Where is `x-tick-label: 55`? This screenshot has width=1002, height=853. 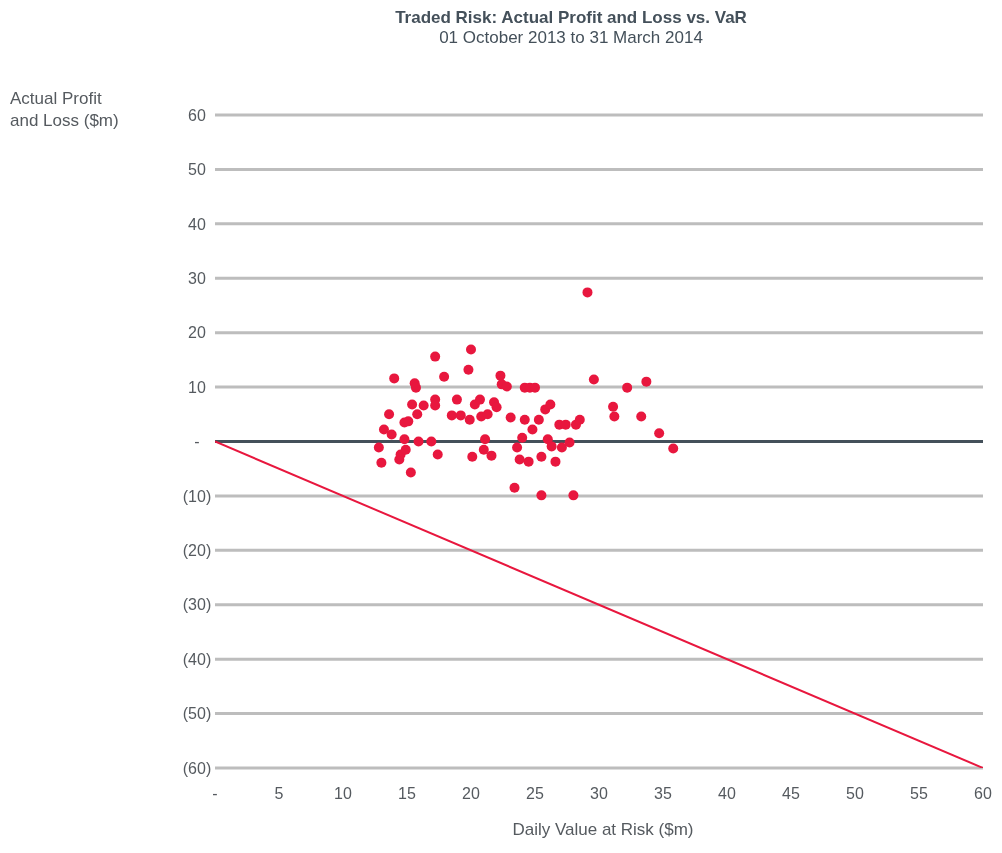 x-tick-label: 55 is located at coordinates (919, 794).